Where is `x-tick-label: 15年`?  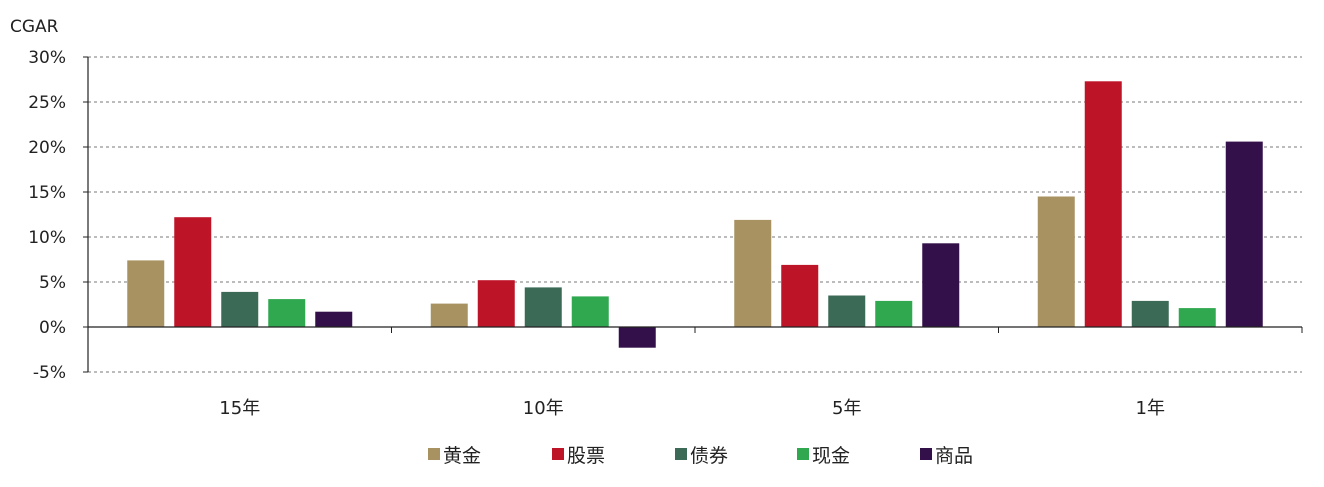 x-tick-label: 15年 is located at coordinates (239, 408).